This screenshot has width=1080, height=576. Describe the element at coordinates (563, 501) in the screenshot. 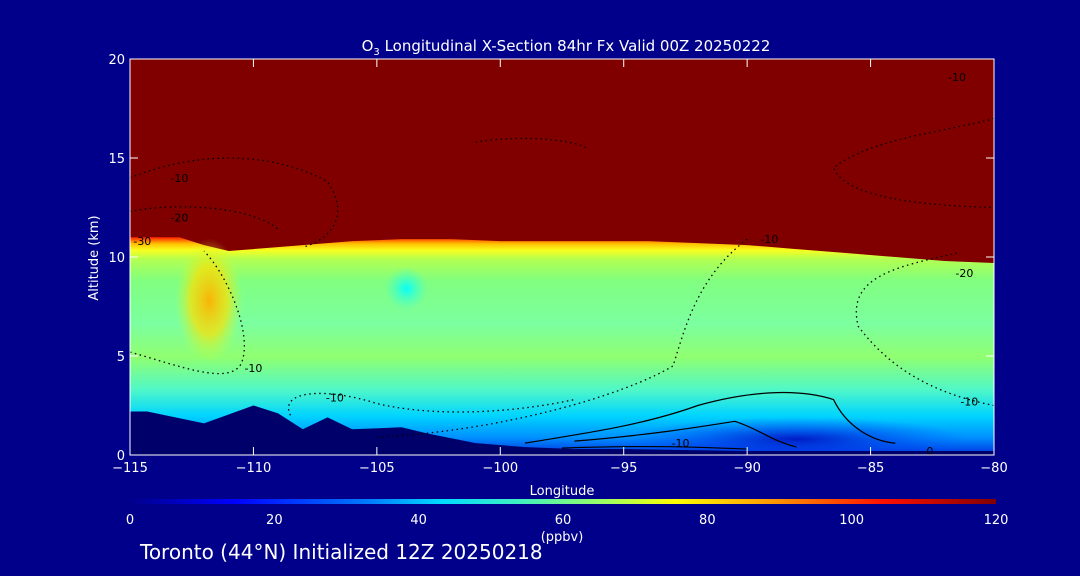

I see `colorbar` at that location.